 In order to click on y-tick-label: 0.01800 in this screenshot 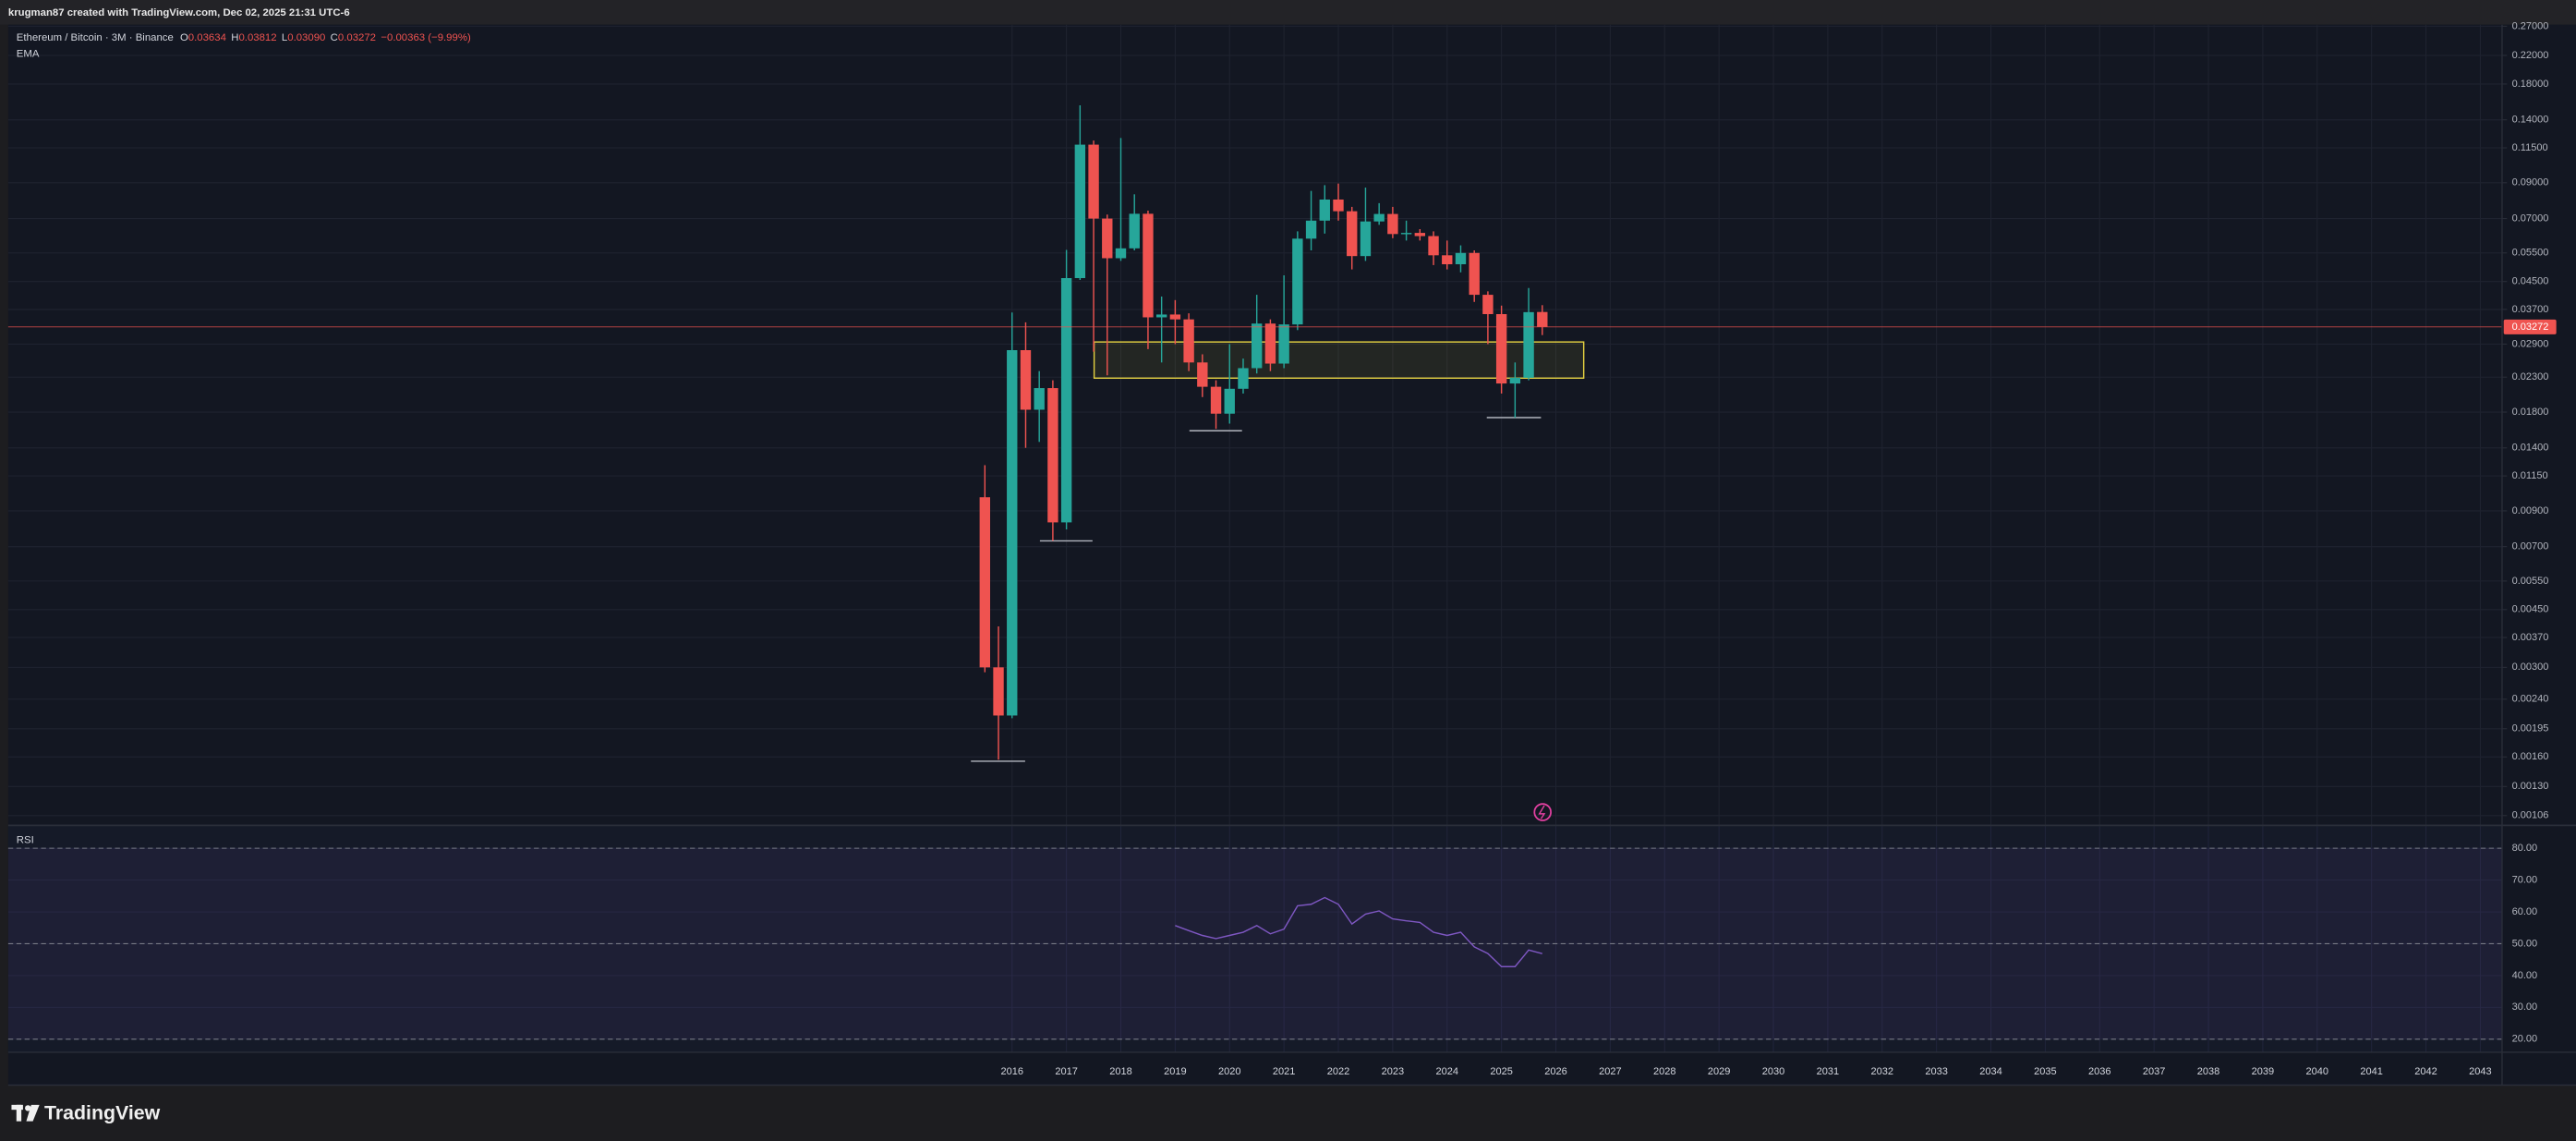, I will do `click(2530, 413)`.